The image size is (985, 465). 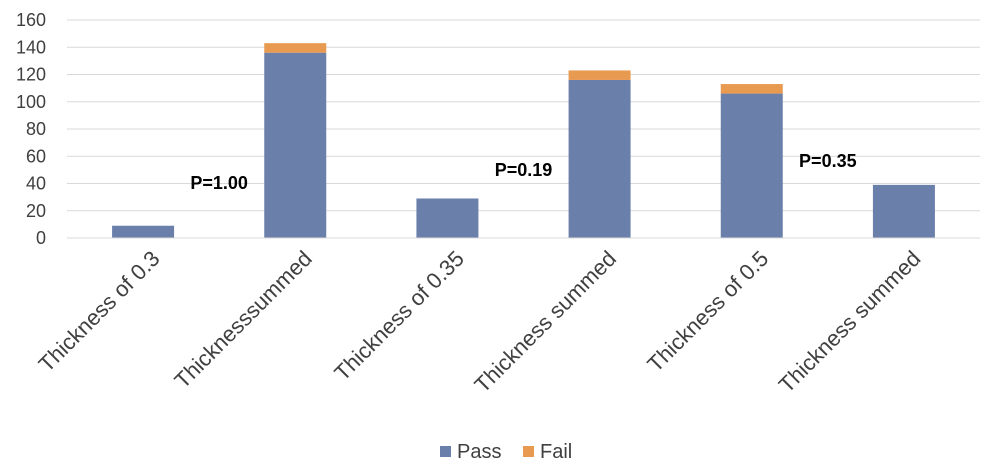 What do you see at coordinates (36, 129) in the screenshot?
I see `y-tick-label: 80` at bounding box center [36, 129].